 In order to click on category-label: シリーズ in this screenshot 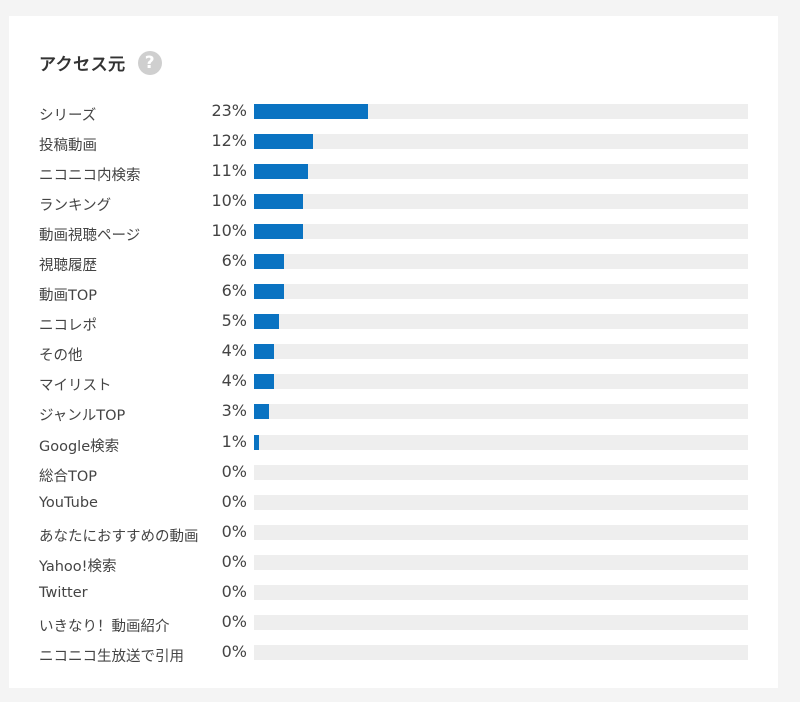, I will do `click(68, 116)`.